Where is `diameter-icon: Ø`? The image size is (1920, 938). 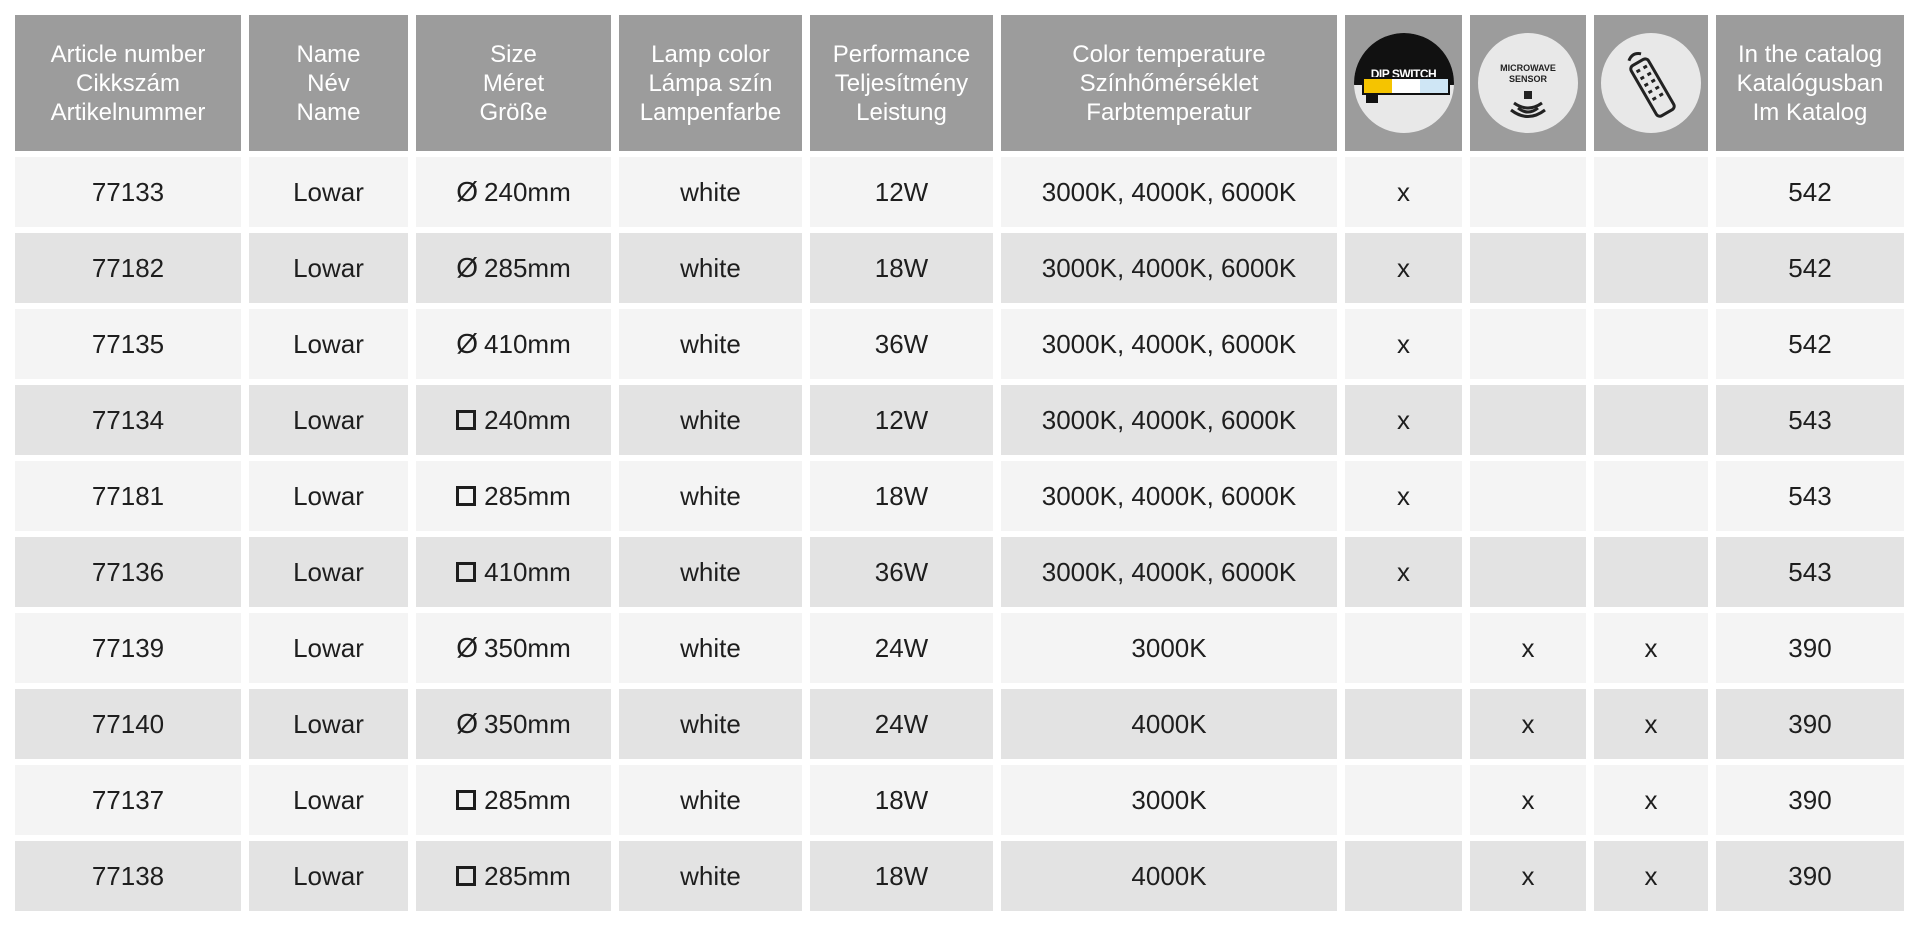
diameter-icon: Ø is located at coordinates (467, 343).